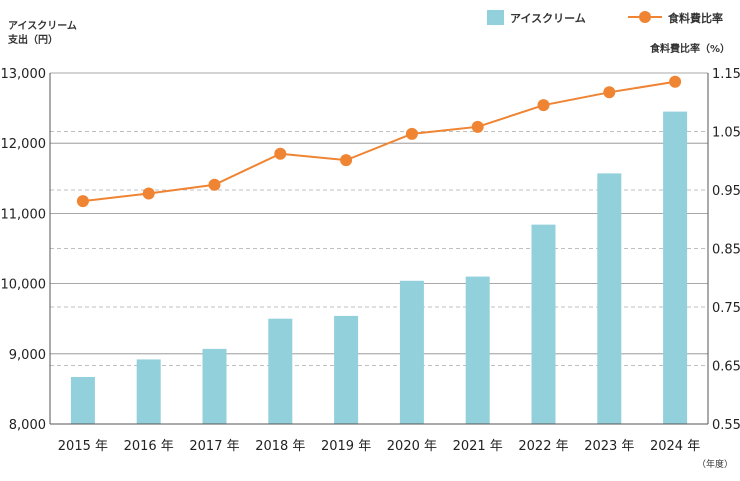 This screenshot has width=740, height=481. I want to click on legend-bar-label: アイスクリーム, so click(548, 18).